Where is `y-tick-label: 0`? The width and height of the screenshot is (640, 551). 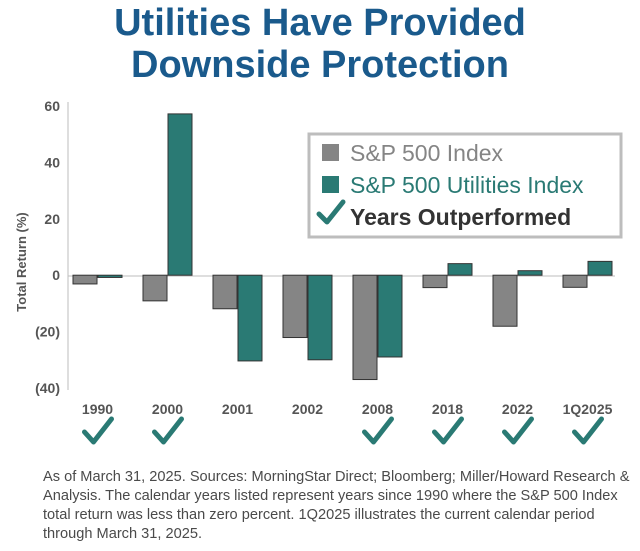
y-tick-label: 0 is located at coordinates (56, 275).